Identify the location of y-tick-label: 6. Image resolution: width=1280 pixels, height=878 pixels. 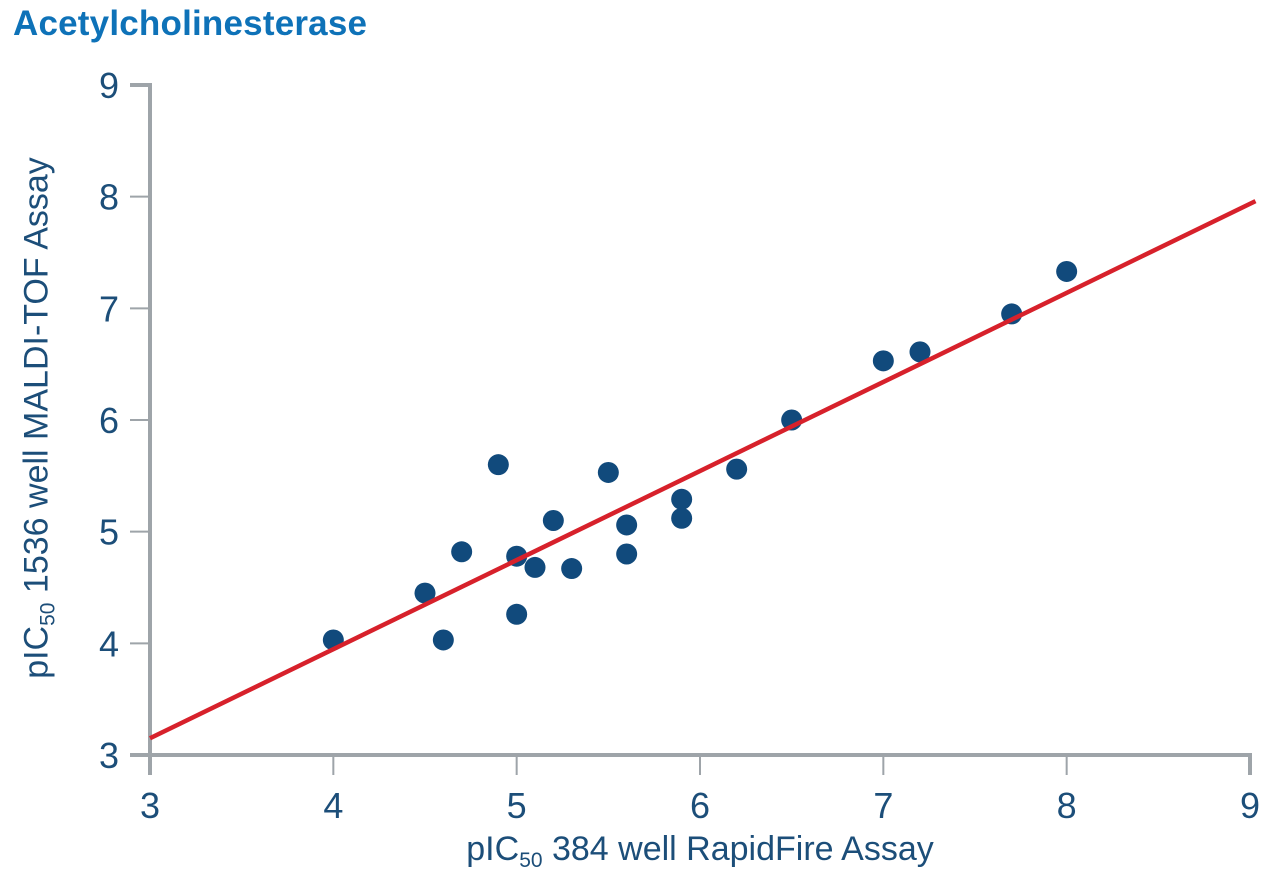
(109, 420).